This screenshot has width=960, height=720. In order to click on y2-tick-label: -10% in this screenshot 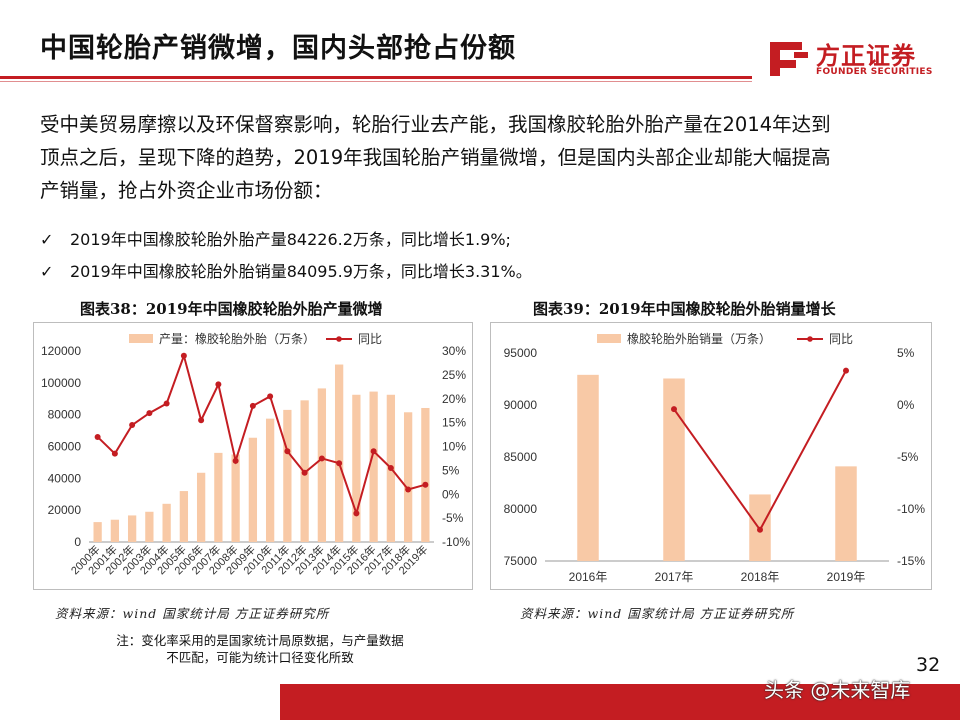, I will do `click(911, 509)`.